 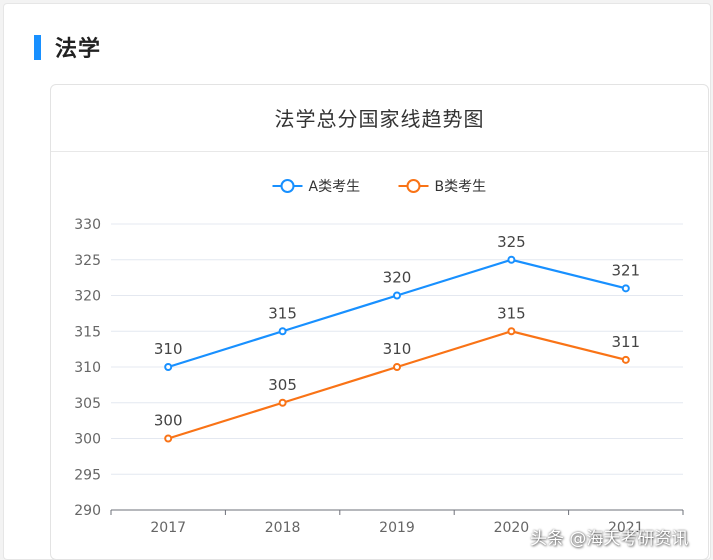 I want to click on legend-label: B类考生, so click(x=461, y=187).